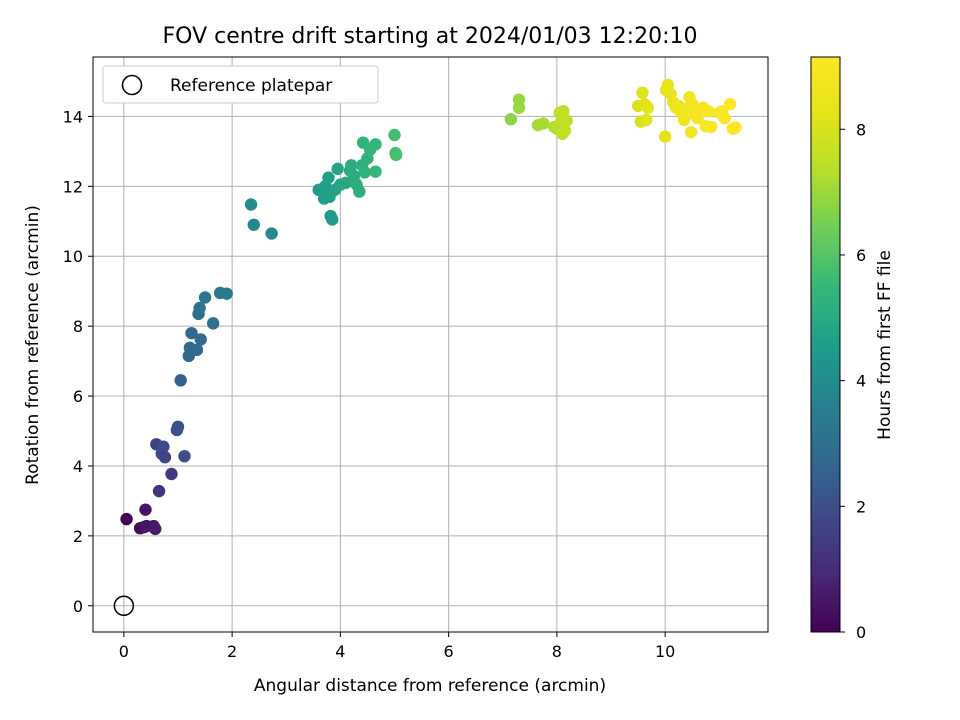  Describe the element at coordinates (861, 506) in the screenshot. I see `colorbar-tick-label: 2` at that location.